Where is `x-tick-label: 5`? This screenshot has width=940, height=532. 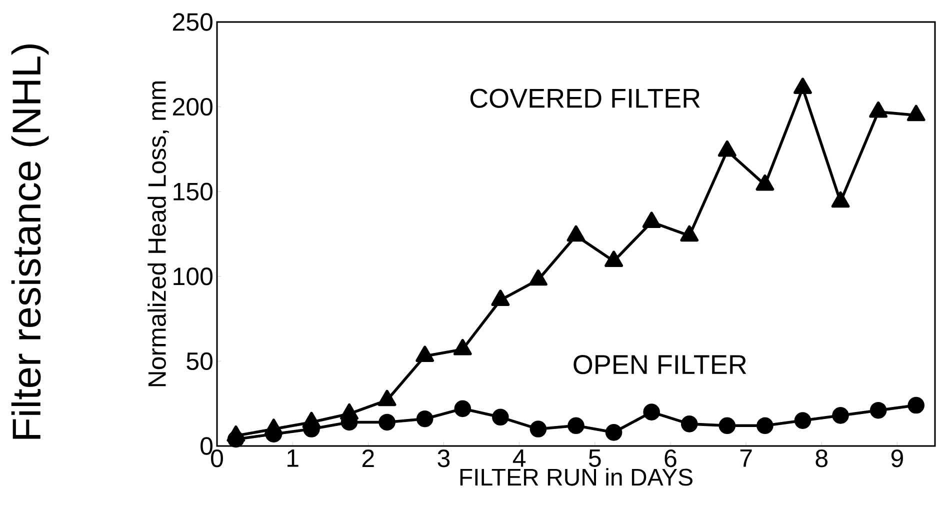
x-tick-label: 5 is located at coordinates (594, 458).